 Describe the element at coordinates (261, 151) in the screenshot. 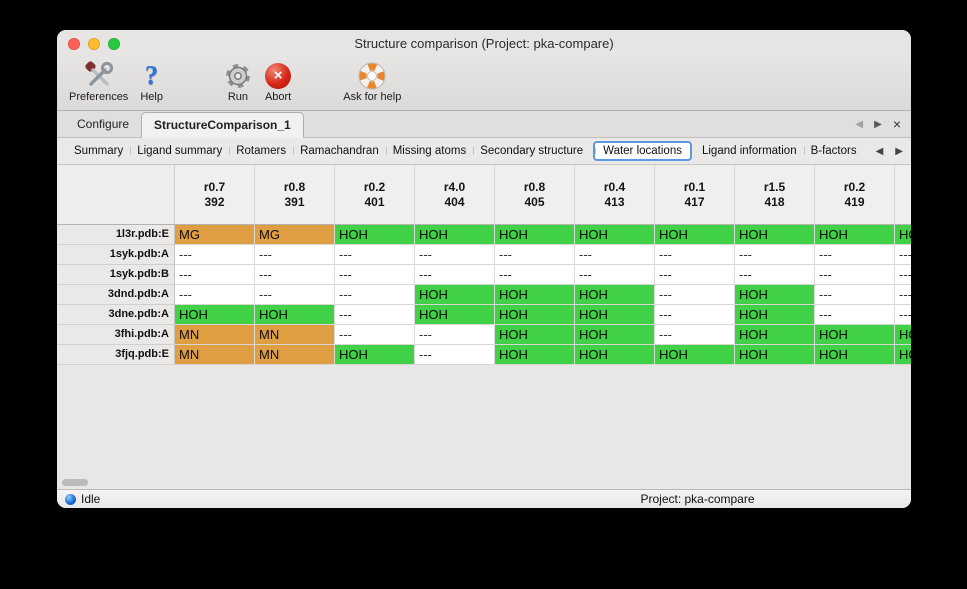

I see `subtab-rotamers: Rotamers` at that location.